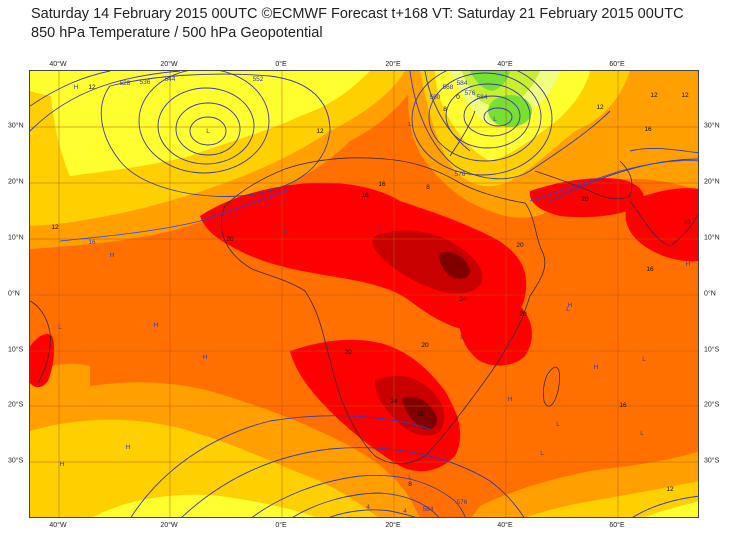 This screenshot has height=538, width=730. What do you see at coordinates (170, 79) in the screenshot?
I see `geopotential-label: 544` at bounding box center [170, 79].